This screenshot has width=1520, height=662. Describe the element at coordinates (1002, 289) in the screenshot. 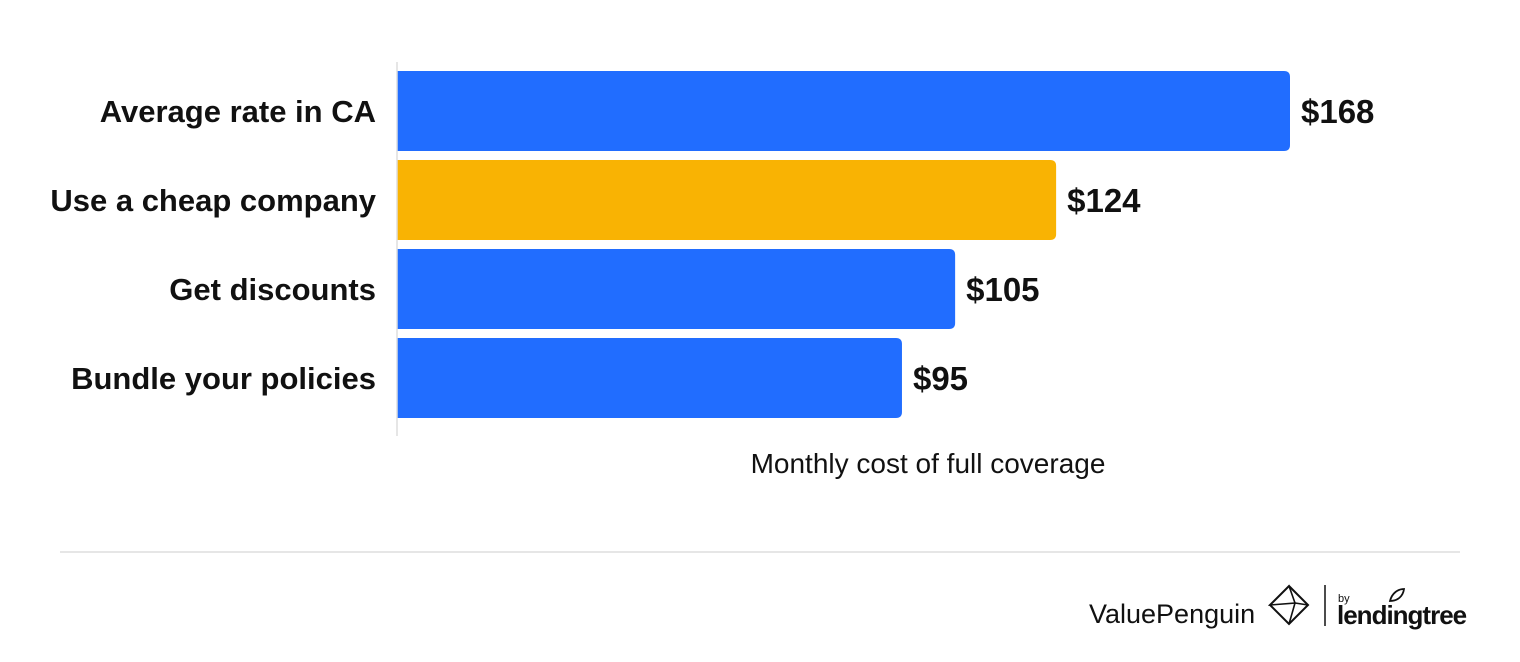

I see `value-label-get-discounts: $105` at that location.